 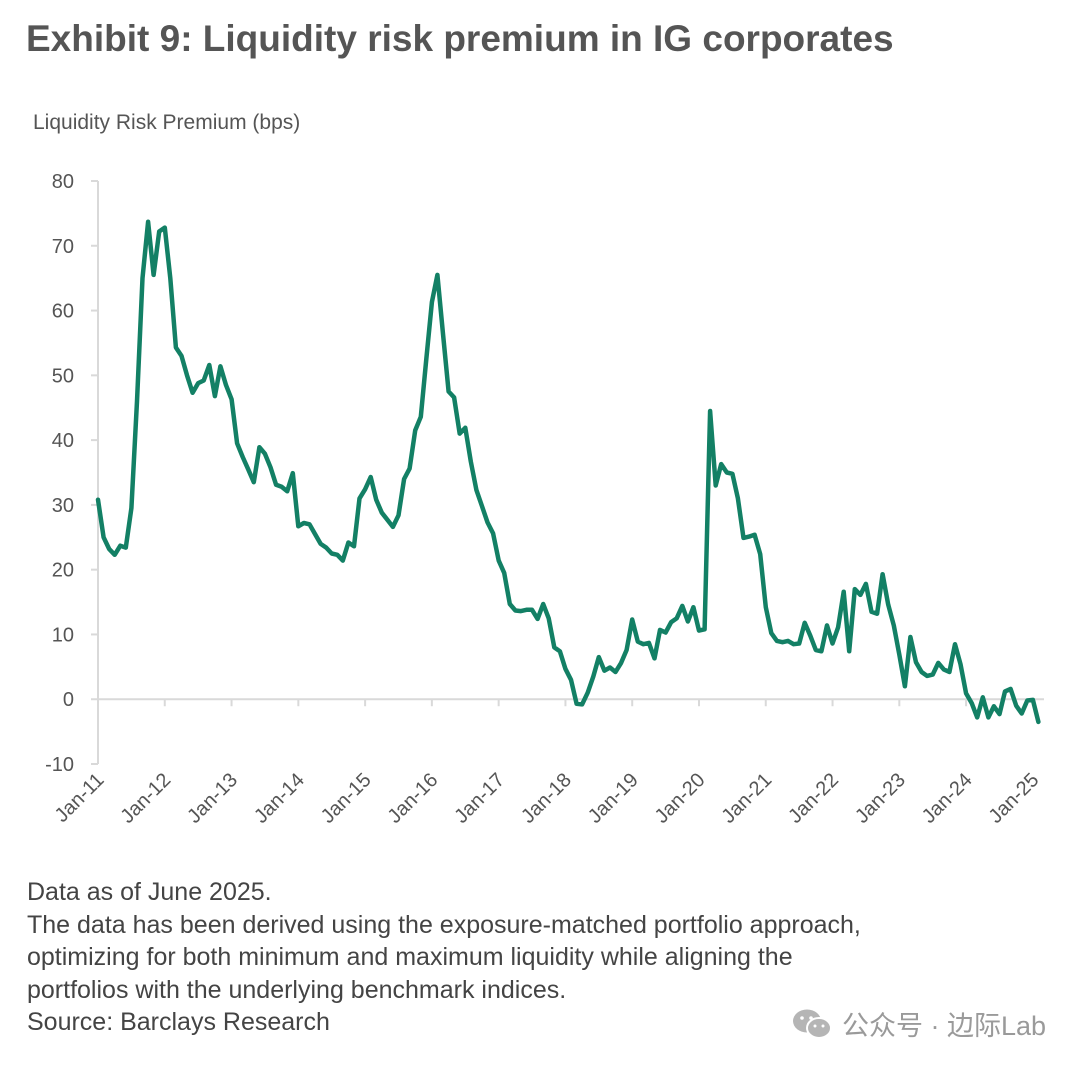 I want to click on x-tick-label: Jan-12, so click(x=146, y=798).